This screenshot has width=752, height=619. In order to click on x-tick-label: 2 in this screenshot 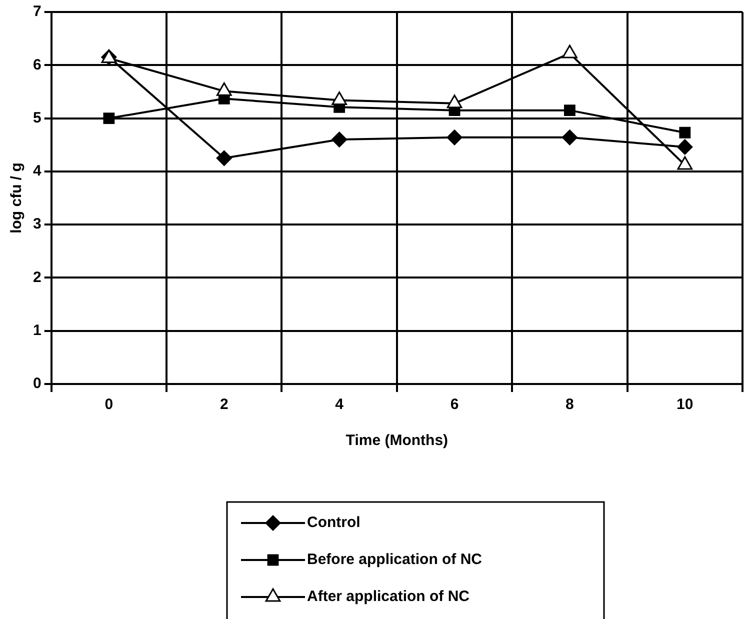, I will do `click(224, 405)`.